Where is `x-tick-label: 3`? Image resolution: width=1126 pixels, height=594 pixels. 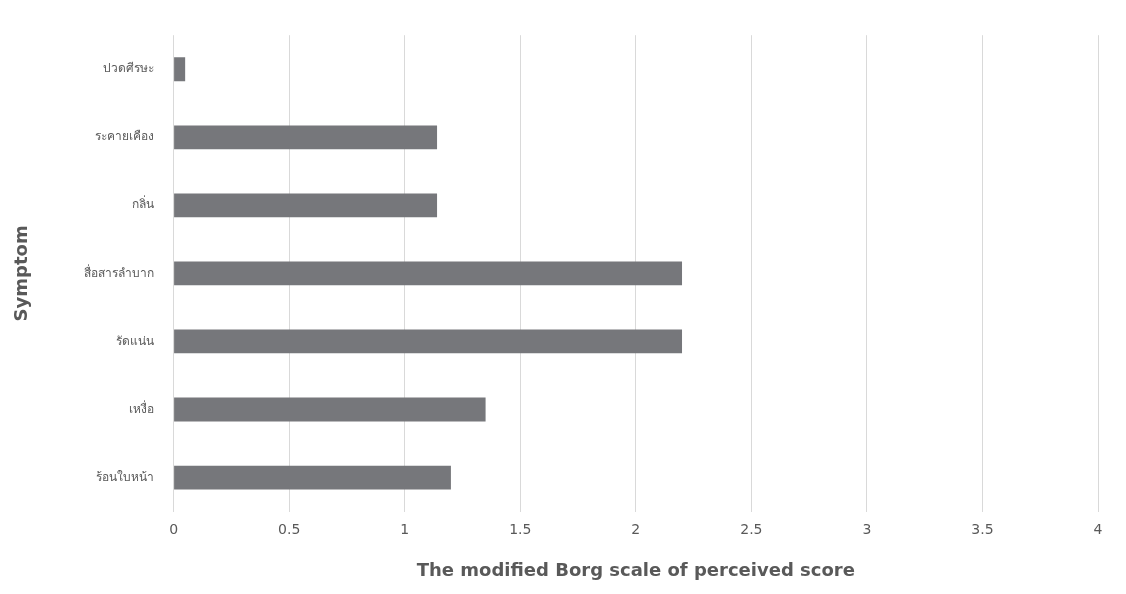 x-tick-label: 3 is located at coordinates (867, 528).